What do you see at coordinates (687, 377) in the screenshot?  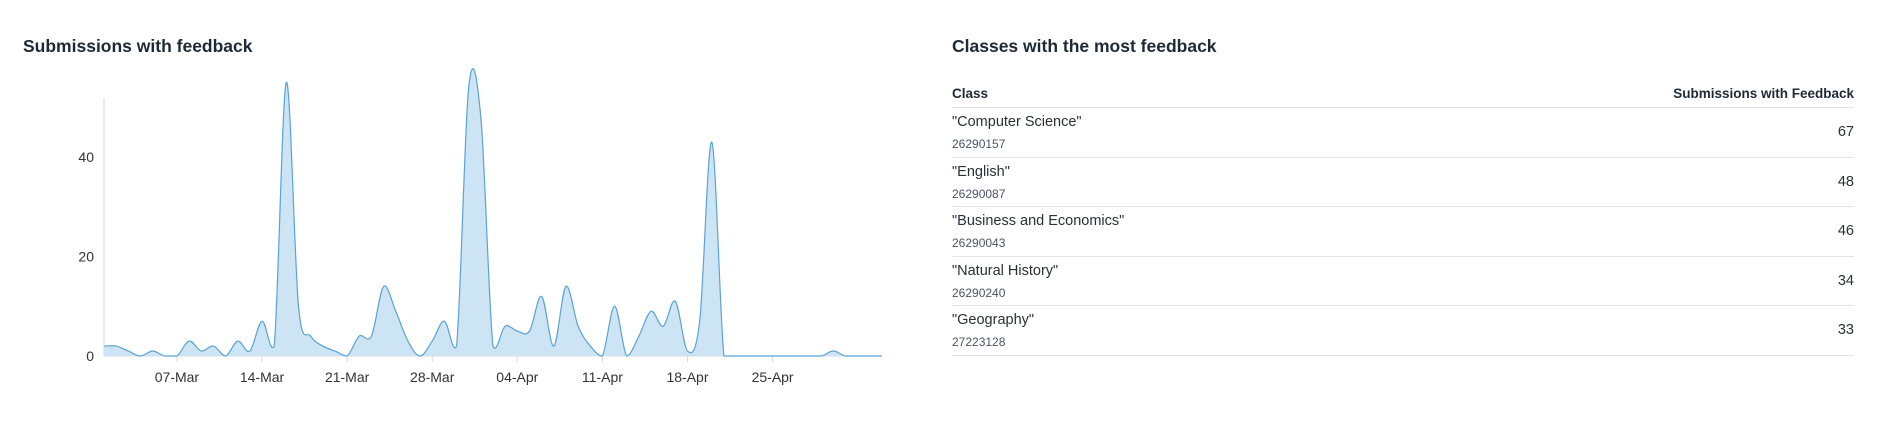 I see `x-tick-label: 18-Apr` at bounding box center [687, 377].